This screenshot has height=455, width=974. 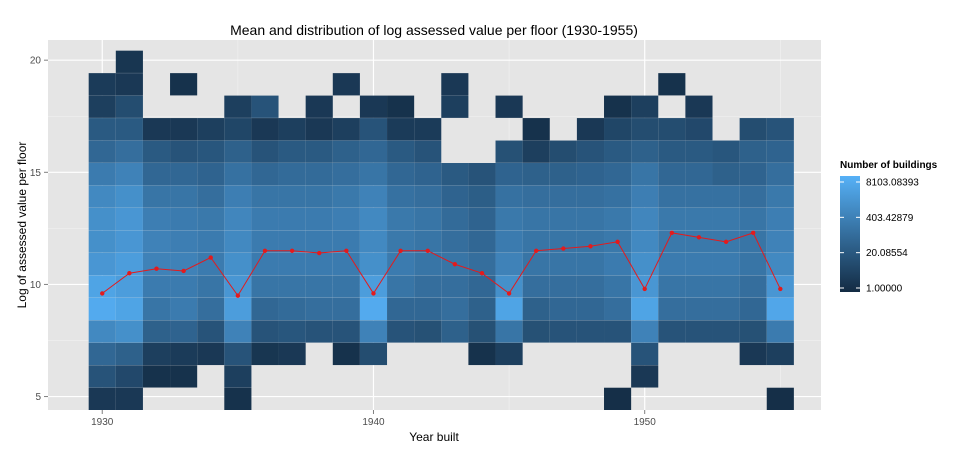 What do you see at coordinates (36, 61) in the screenshot?
I see `y-tick-label: 20` at bounding box center [36, 61].